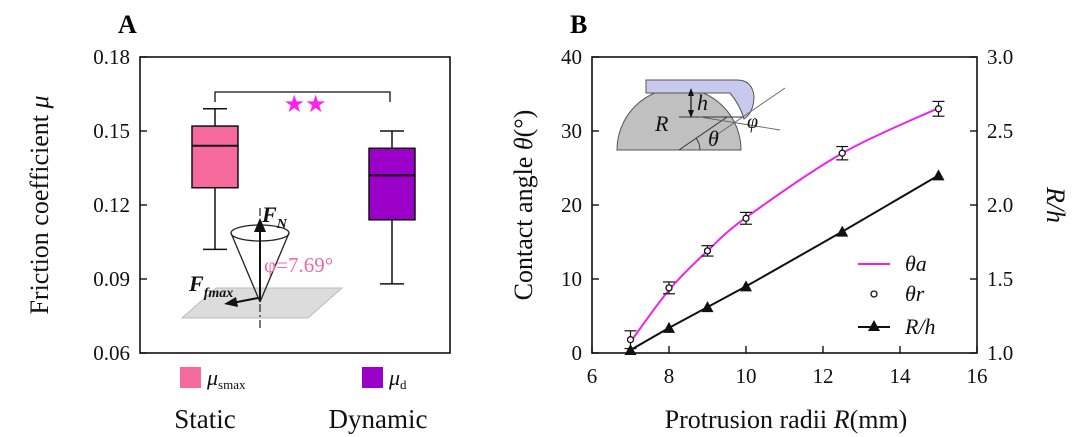 The image size is (1079, 437). I want to click on panel-b-y2-ticks: 1.0 1.5 2.0 2.5 3.0, so click(991, 205).